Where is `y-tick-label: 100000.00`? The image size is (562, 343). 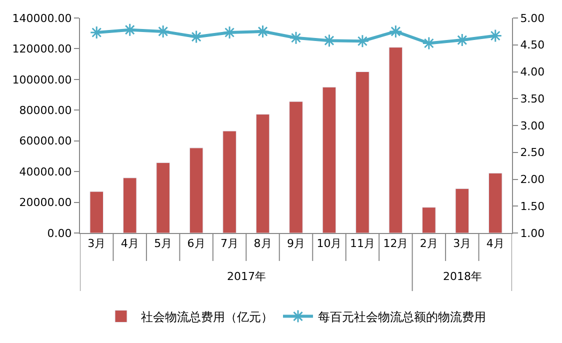 y-tick-label: 100000.00 is located at coordinates (42, 79).